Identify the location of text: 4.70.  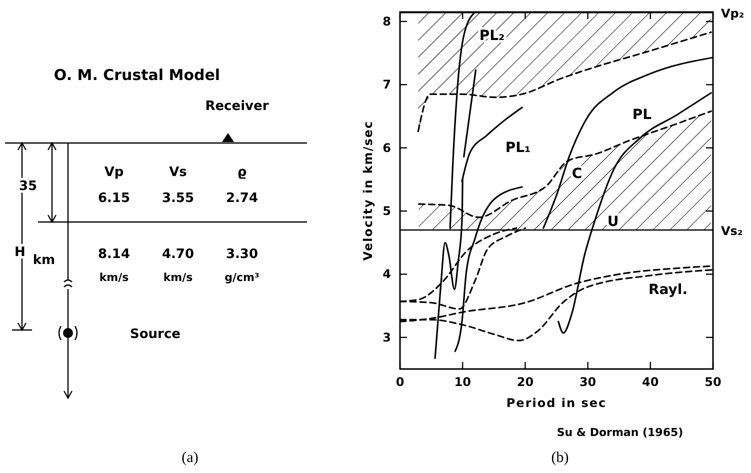
(178, 254).